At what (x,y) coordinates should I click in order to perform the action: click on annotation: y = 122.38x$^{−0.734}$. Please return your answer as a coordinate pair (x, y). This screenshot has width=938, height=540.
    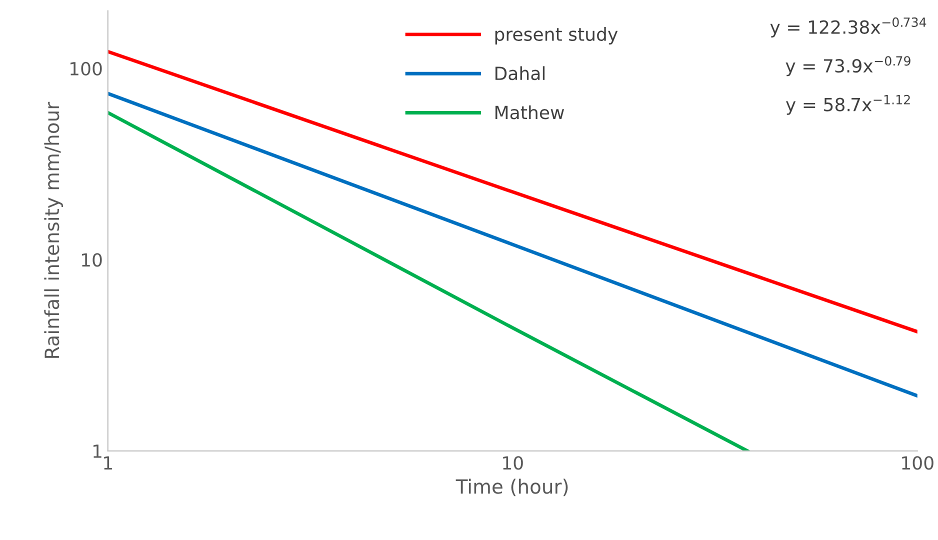
    Looking at the image, I should click on (848, 27).